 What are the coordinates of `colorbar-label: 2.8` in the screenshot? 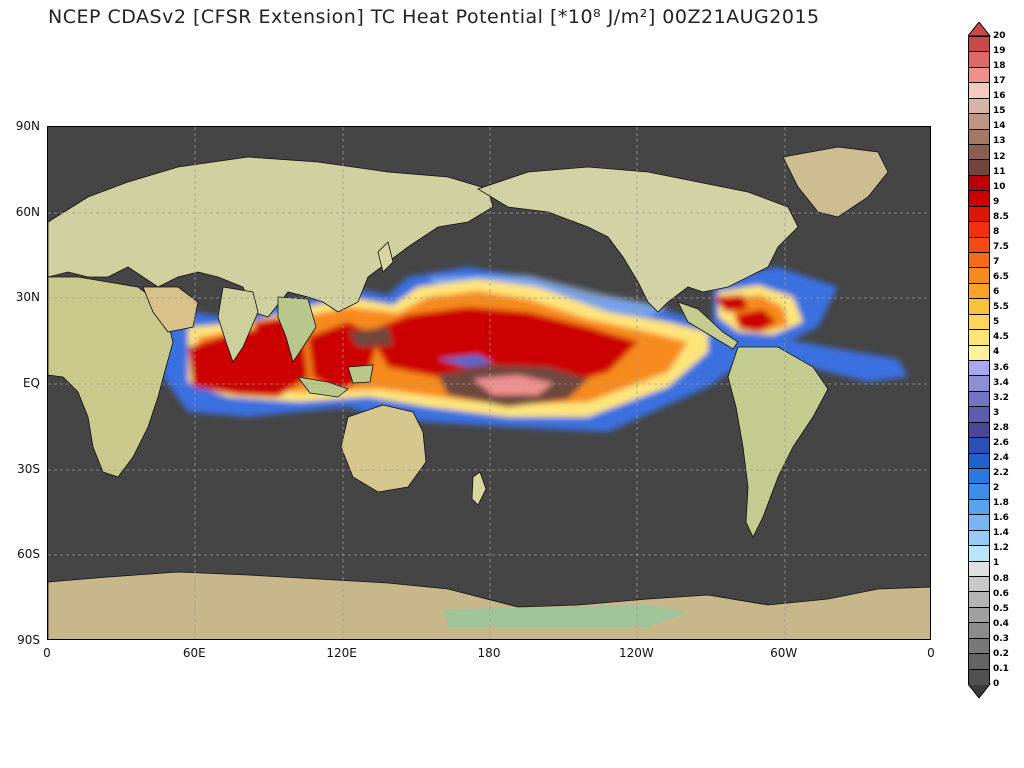 It's located at (1001, 427).